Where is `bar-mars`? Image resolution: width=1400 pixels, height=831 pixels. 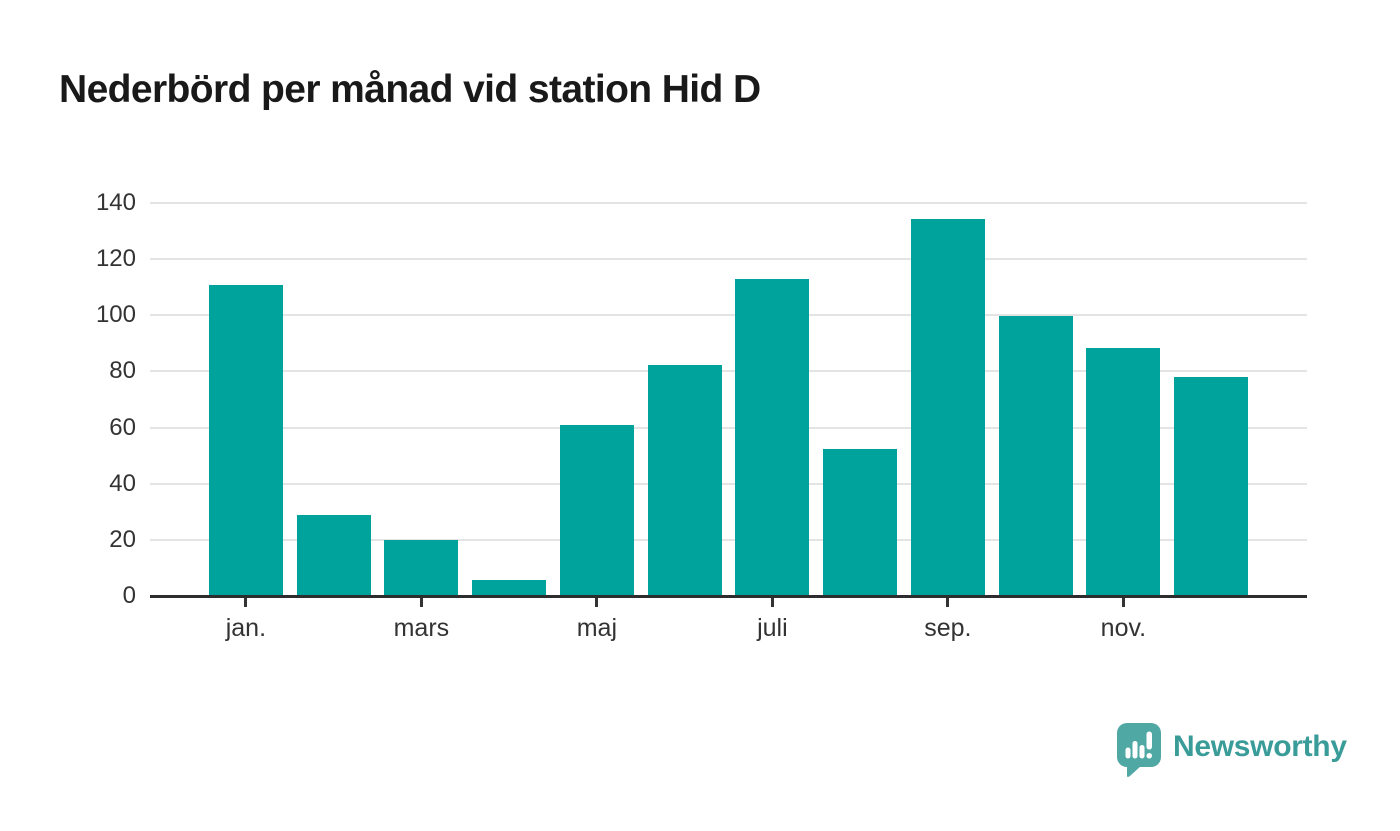 bar-mars is located at coordinates (421, 567).